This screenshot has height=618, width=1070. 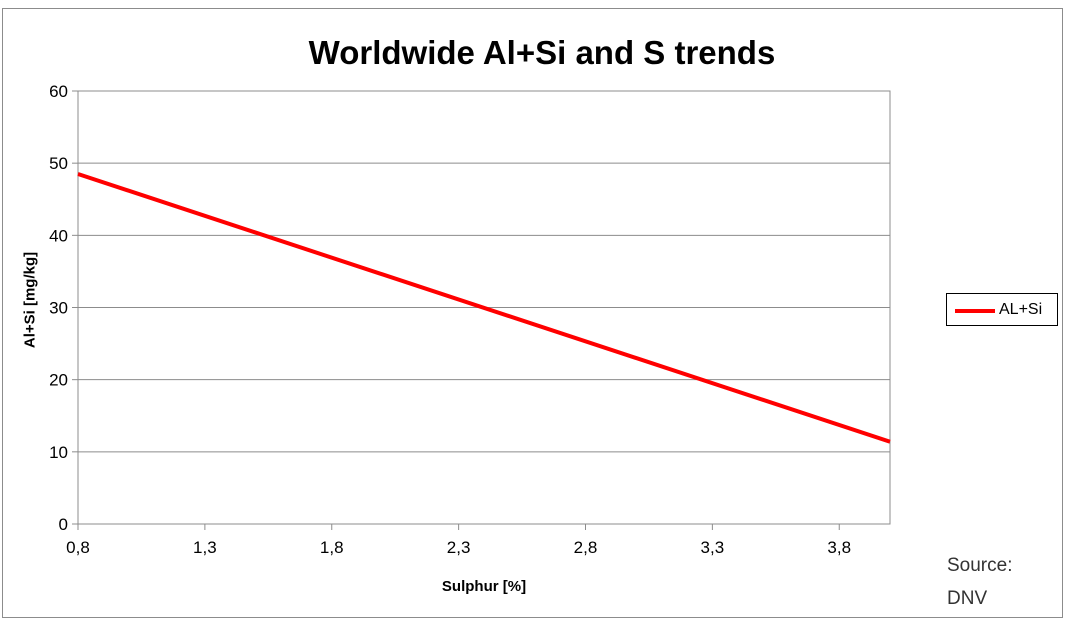 What do you see at coordinates (979, 582) in the screenshot?
I see `source-note: Source: DNV` at bounding box center [979, 582].